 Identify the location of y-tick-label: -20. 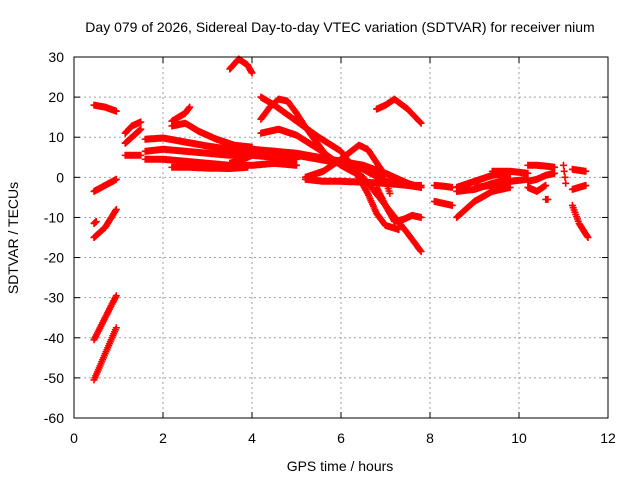
(54, 258).